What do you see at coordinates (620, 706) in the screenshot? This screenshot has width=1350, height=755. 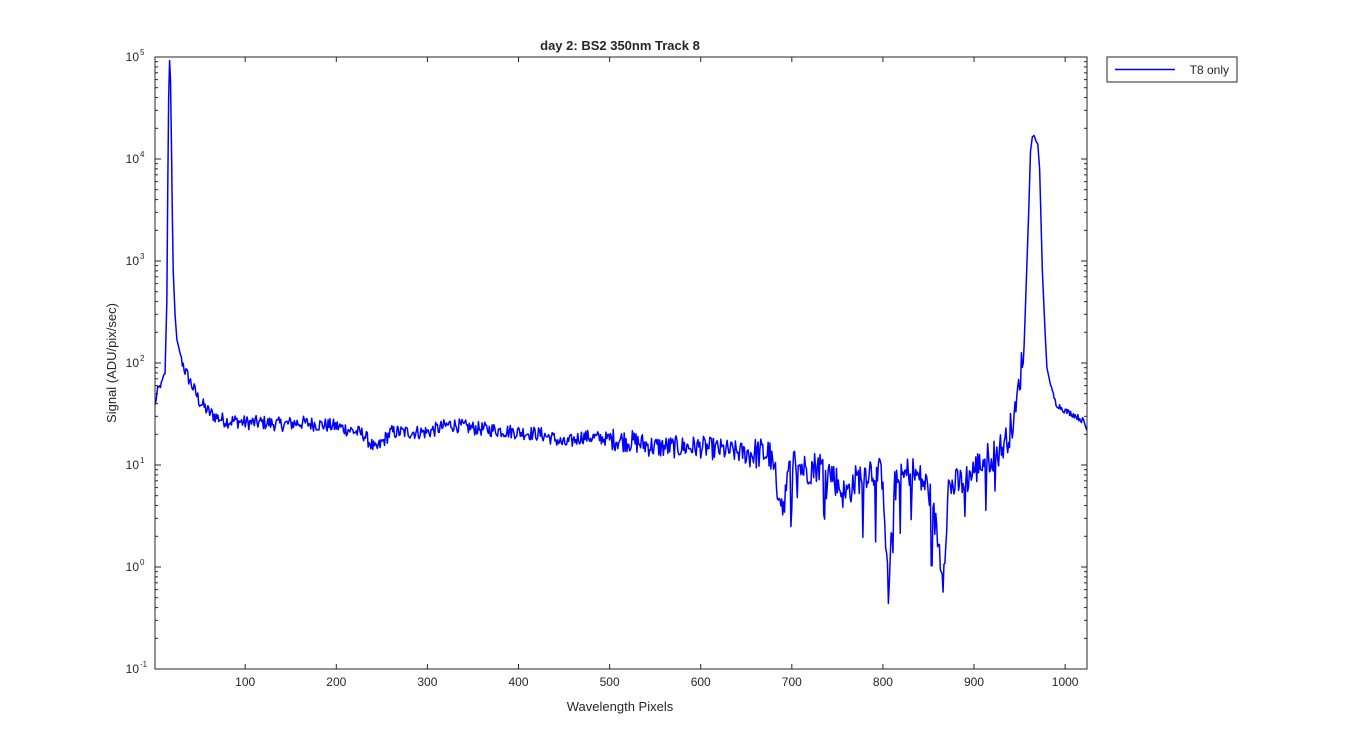 I see `x-axis-title: Wavelength Pixels` at bounding box center [620, 706].